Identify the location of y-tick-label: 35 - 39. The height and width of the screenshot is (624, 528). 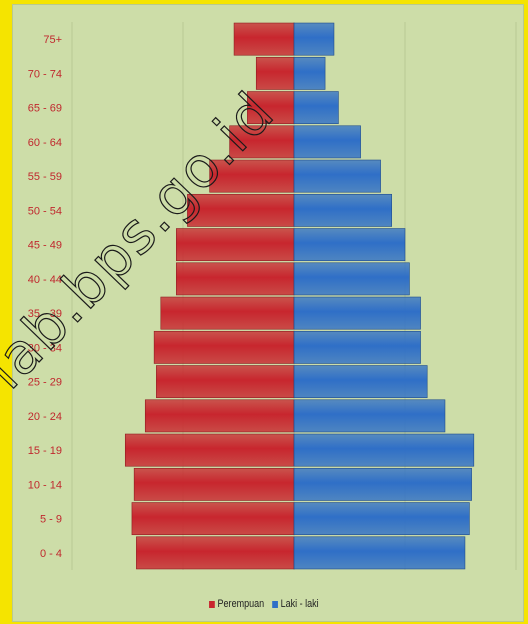
(45, 314).